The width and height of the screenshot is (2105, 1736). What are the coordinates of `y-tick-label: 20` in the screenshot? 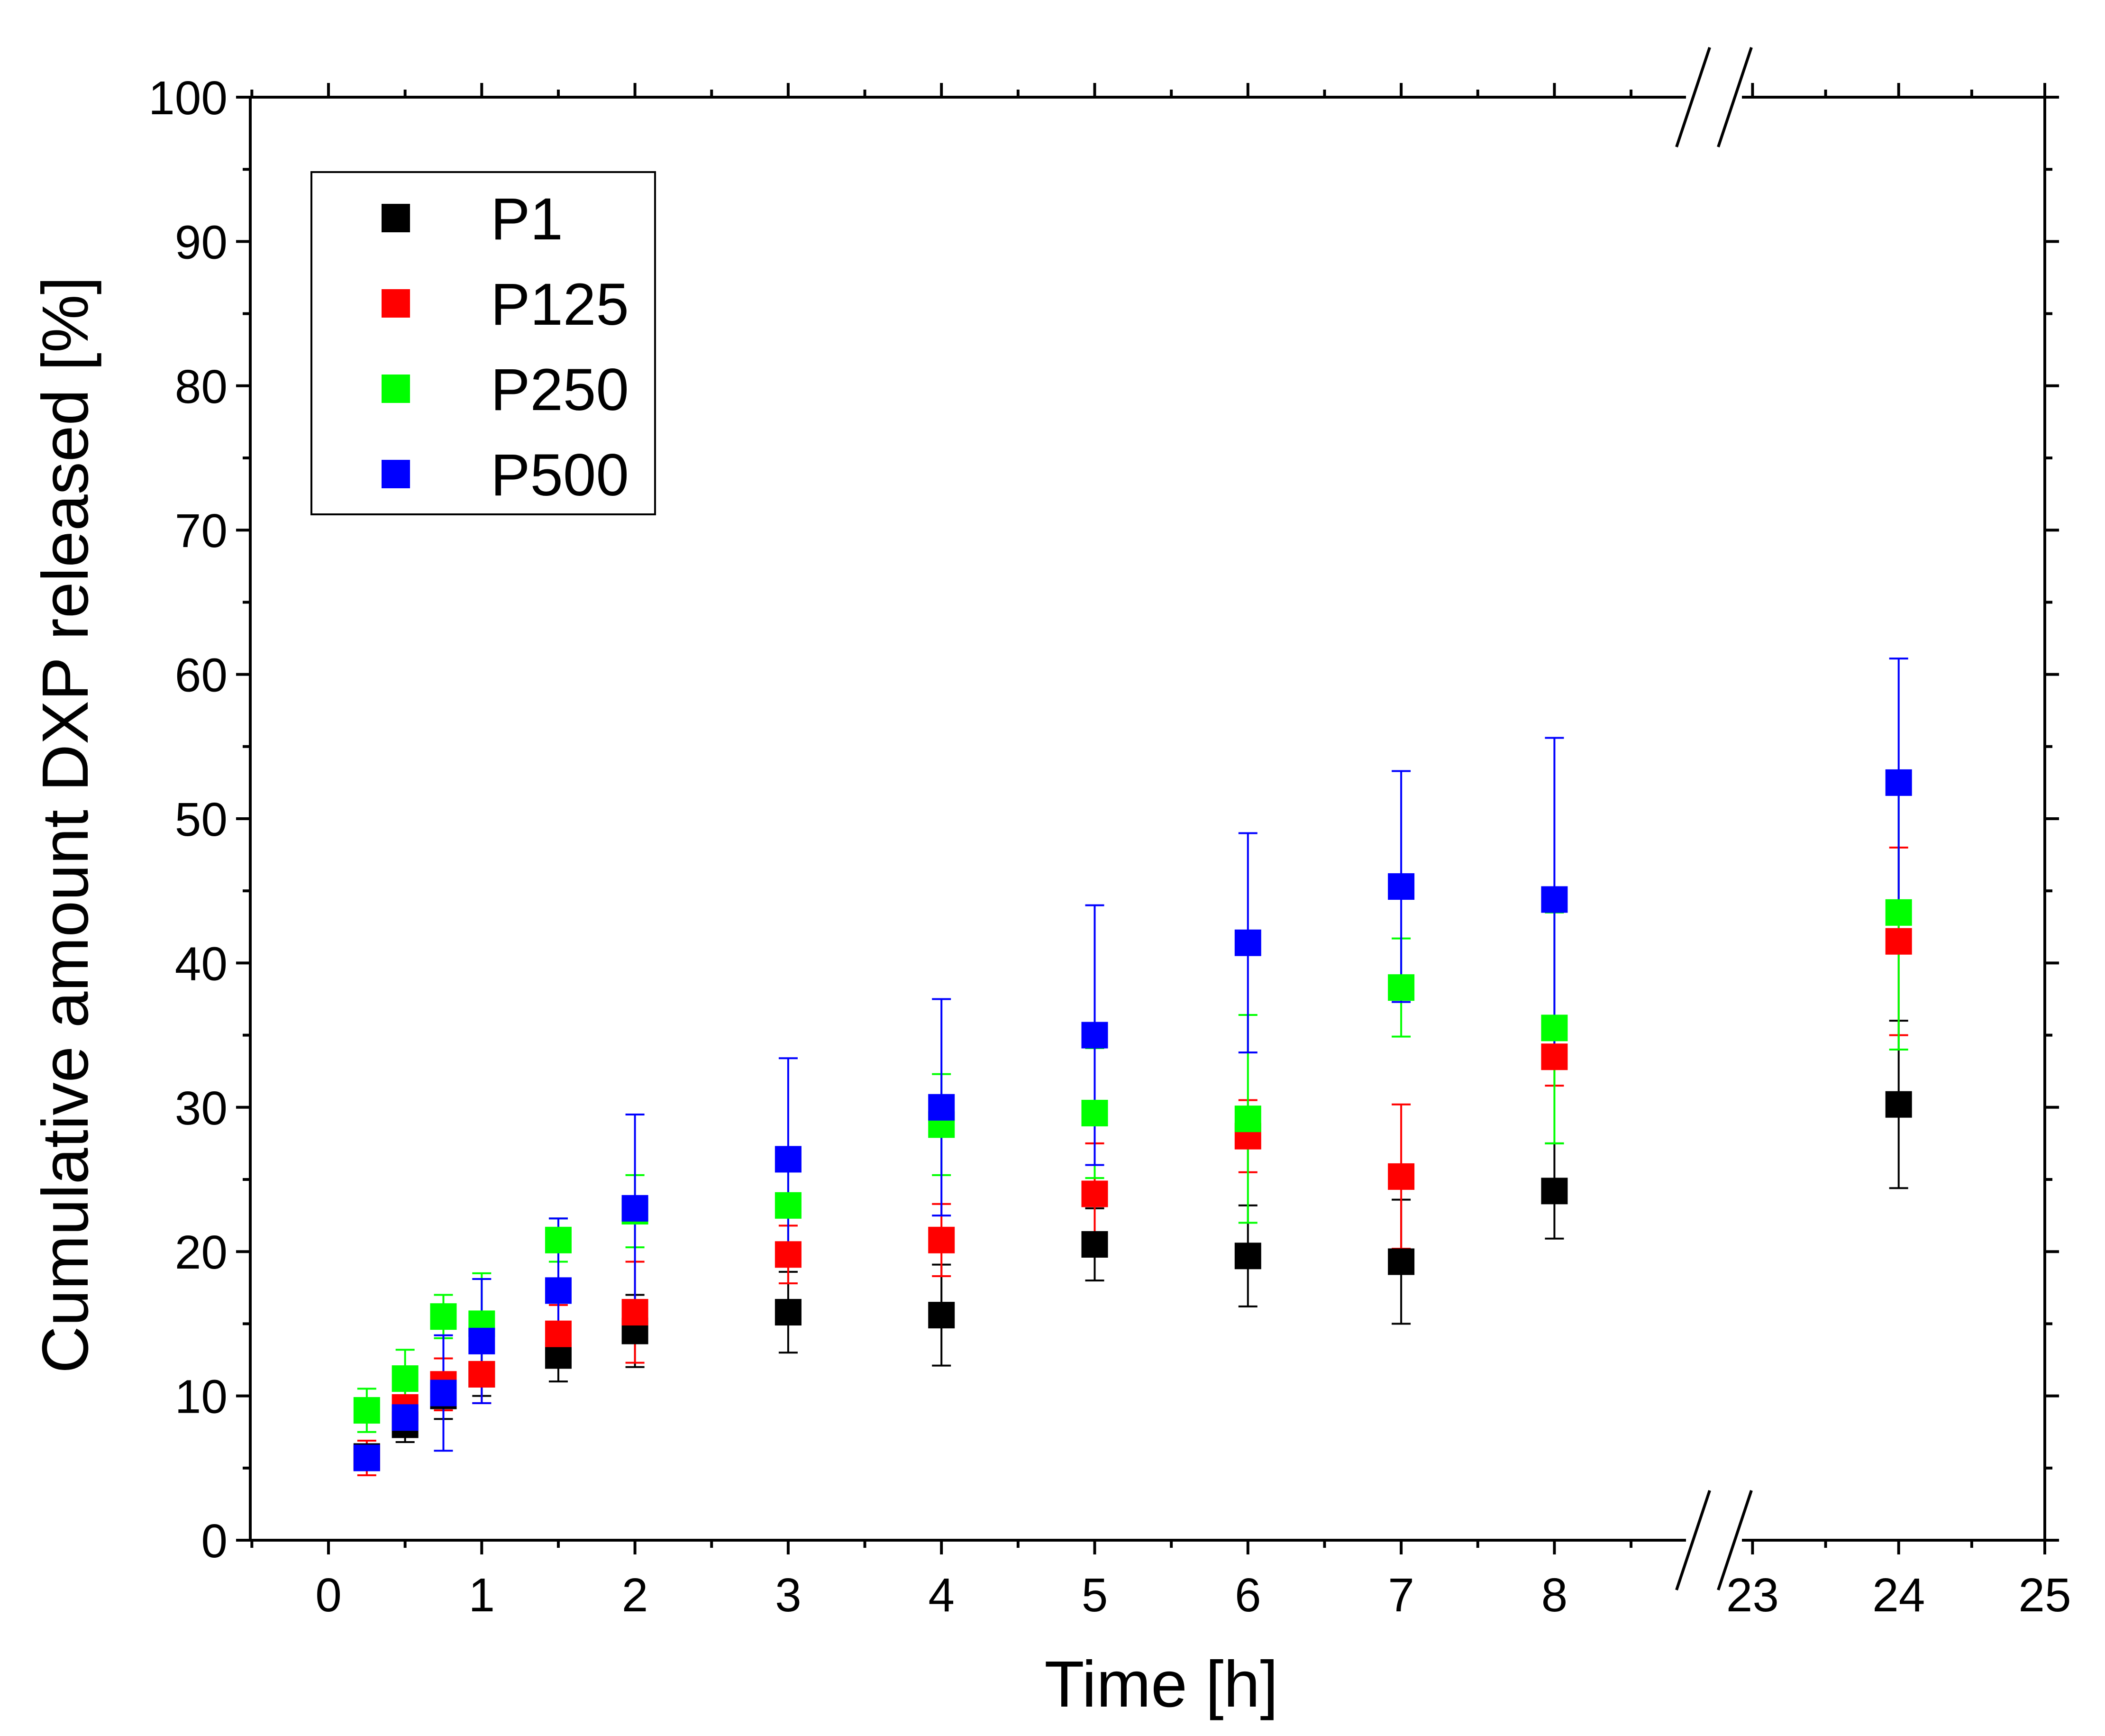 It's located at (201, 1252).